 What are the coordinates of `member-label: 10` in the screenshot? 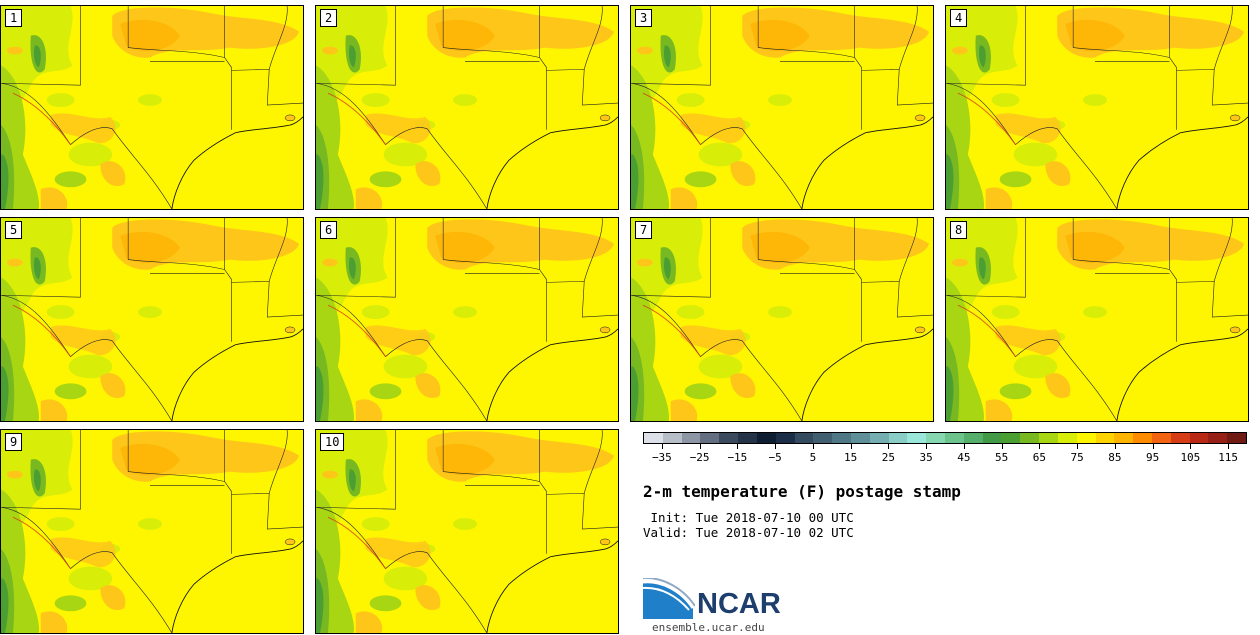 It's located at (332, 442).